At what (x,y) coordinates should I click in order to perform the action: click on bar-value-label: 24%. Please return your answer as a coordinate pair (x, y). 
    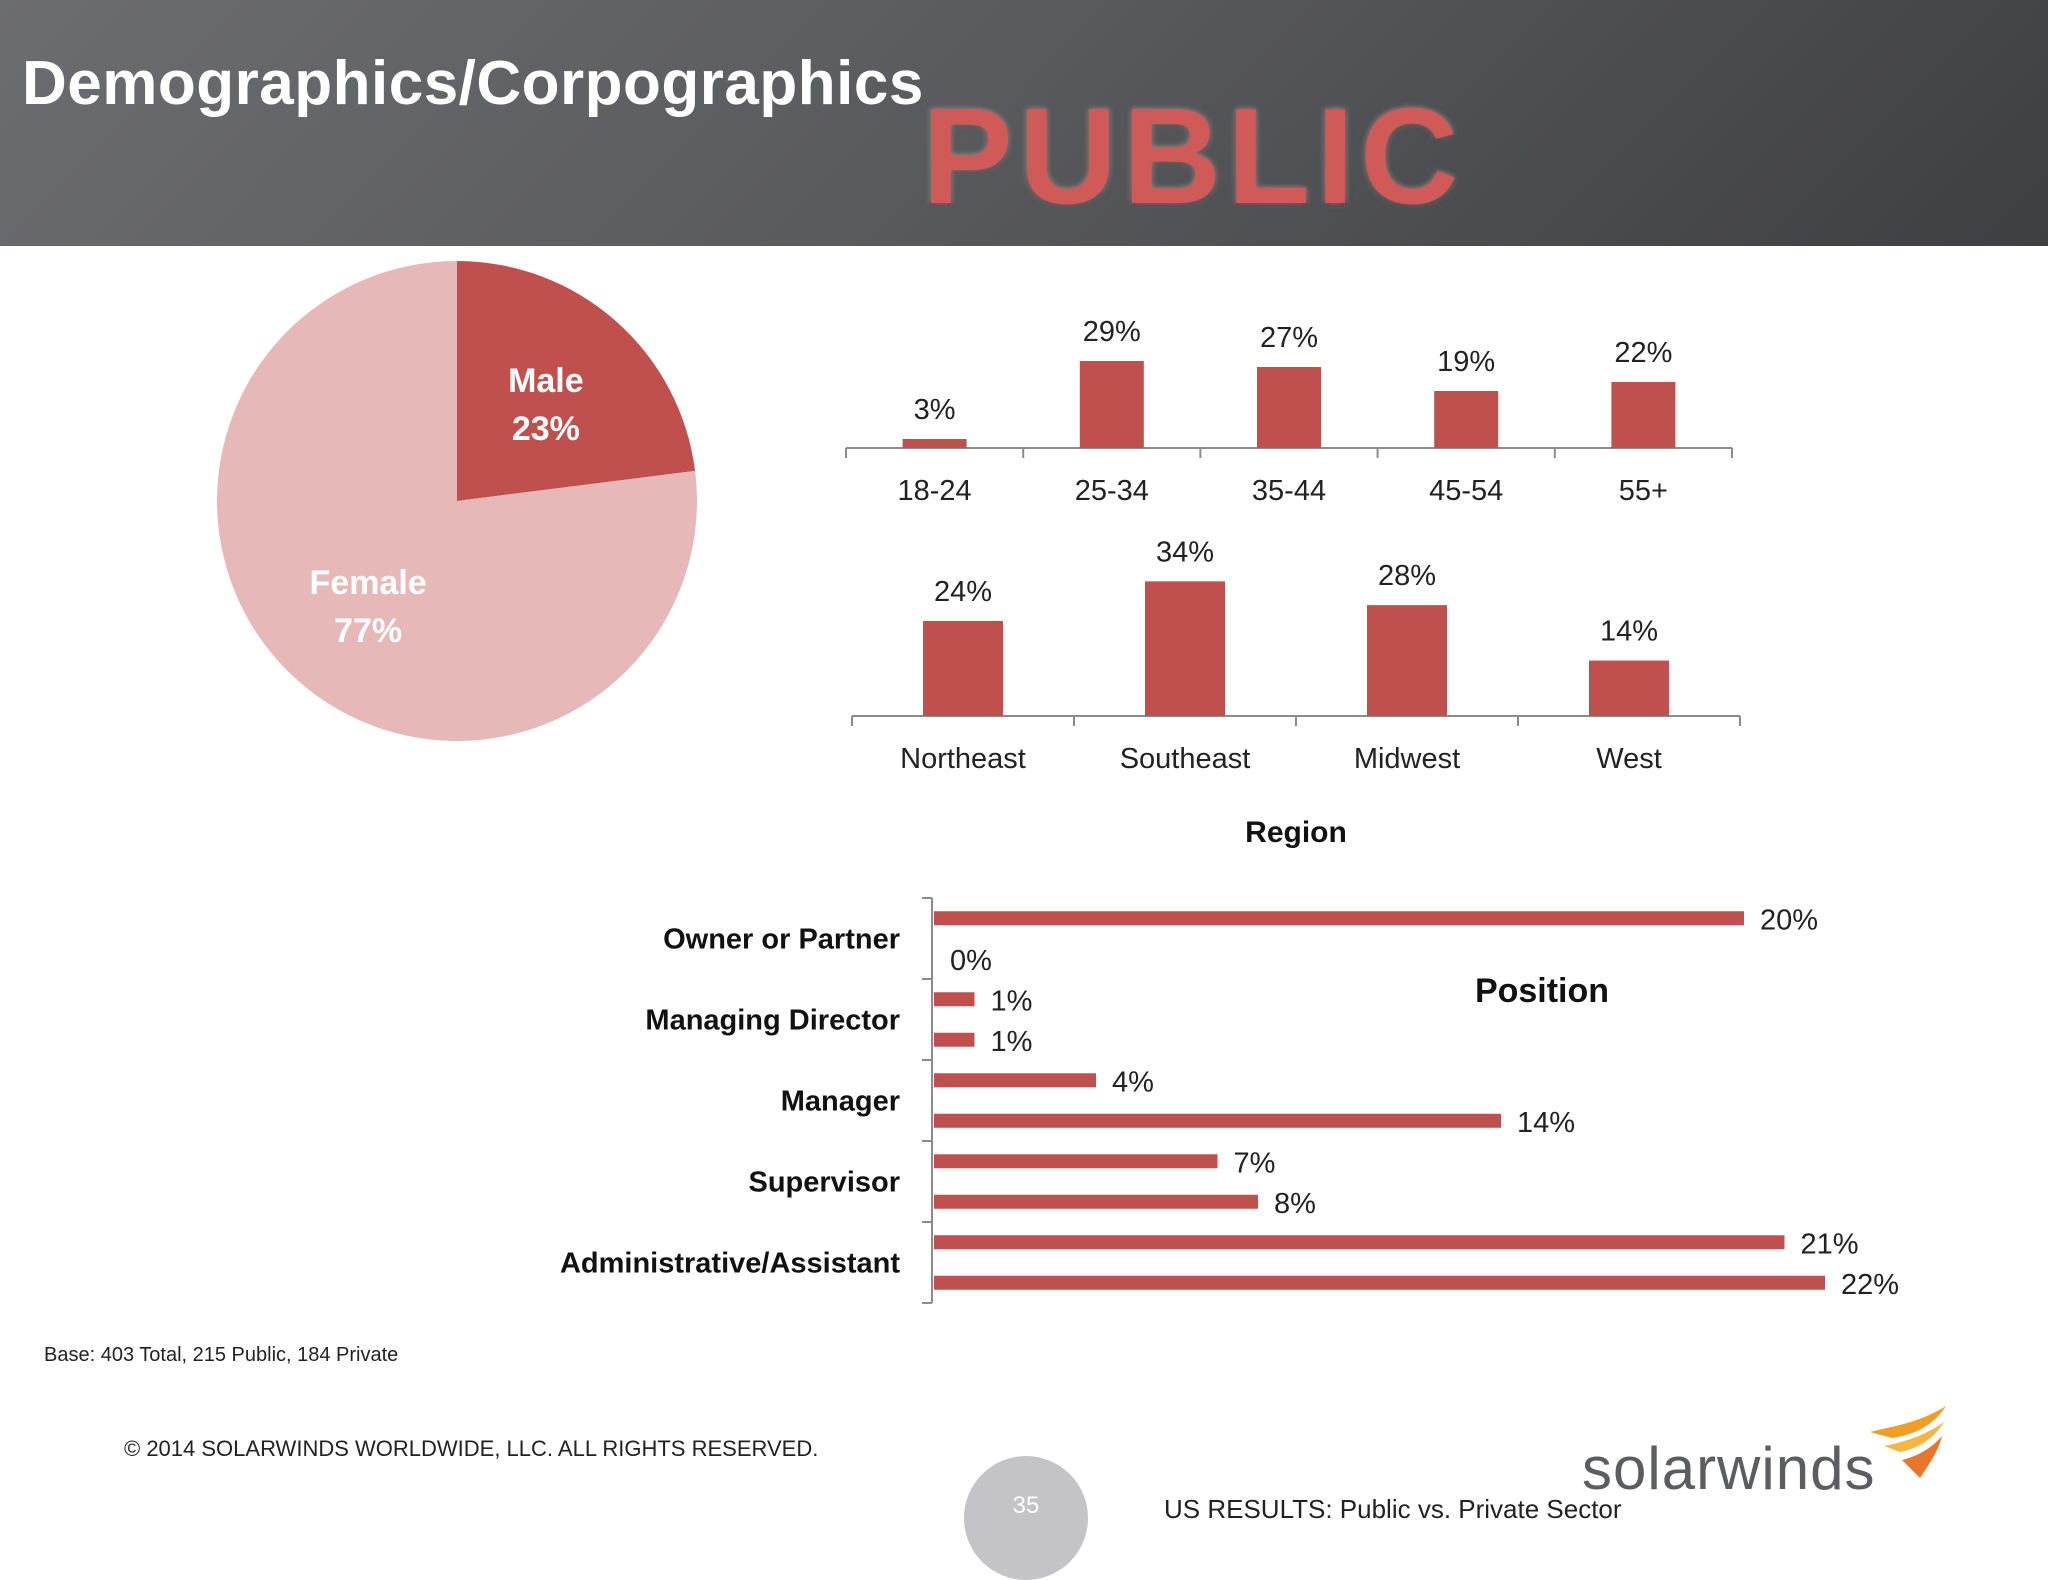
    Looking at the image, I should click on (963, 592).